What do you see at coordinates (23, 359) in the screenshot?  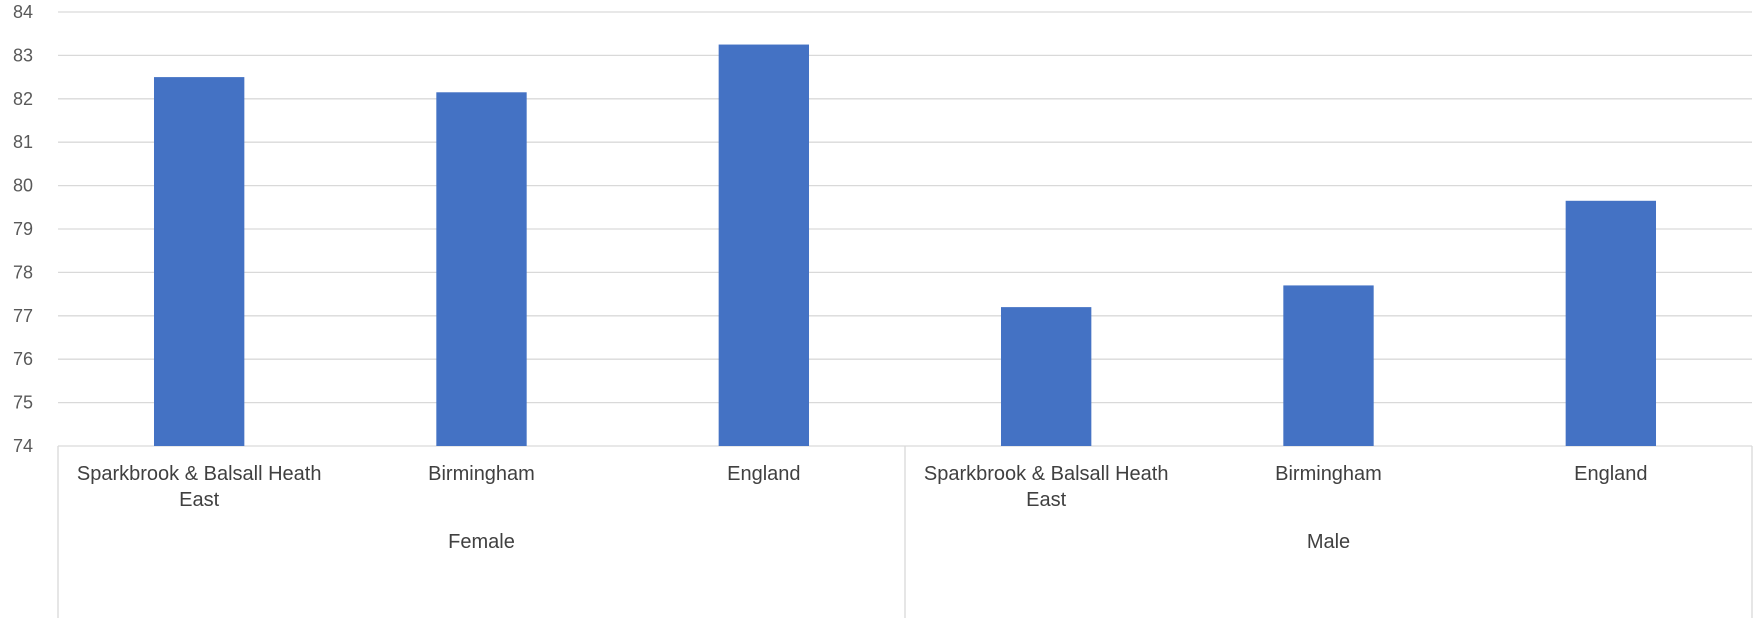 I see `y-tick-label: 76` at bounding box center [23, 359].